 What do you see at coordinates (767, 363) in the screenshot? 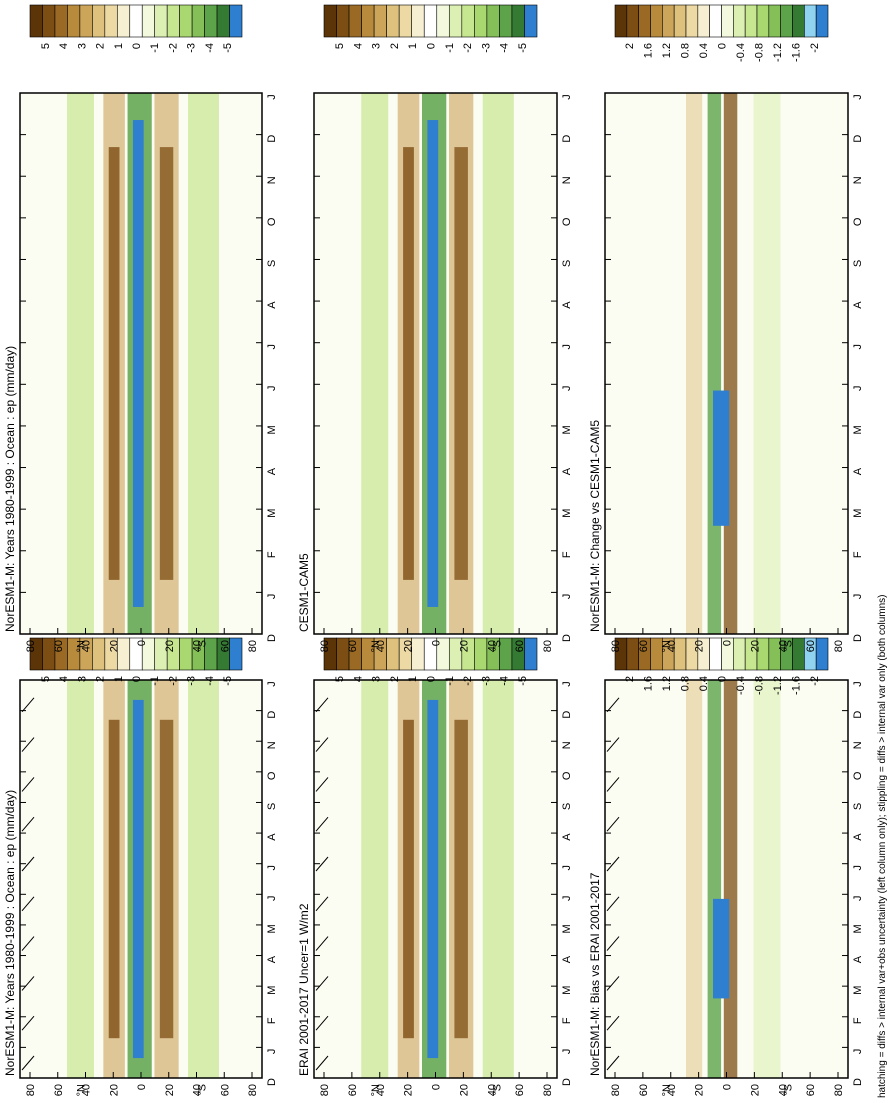
I see `diff-band-d` at bounding box center [767, 363].